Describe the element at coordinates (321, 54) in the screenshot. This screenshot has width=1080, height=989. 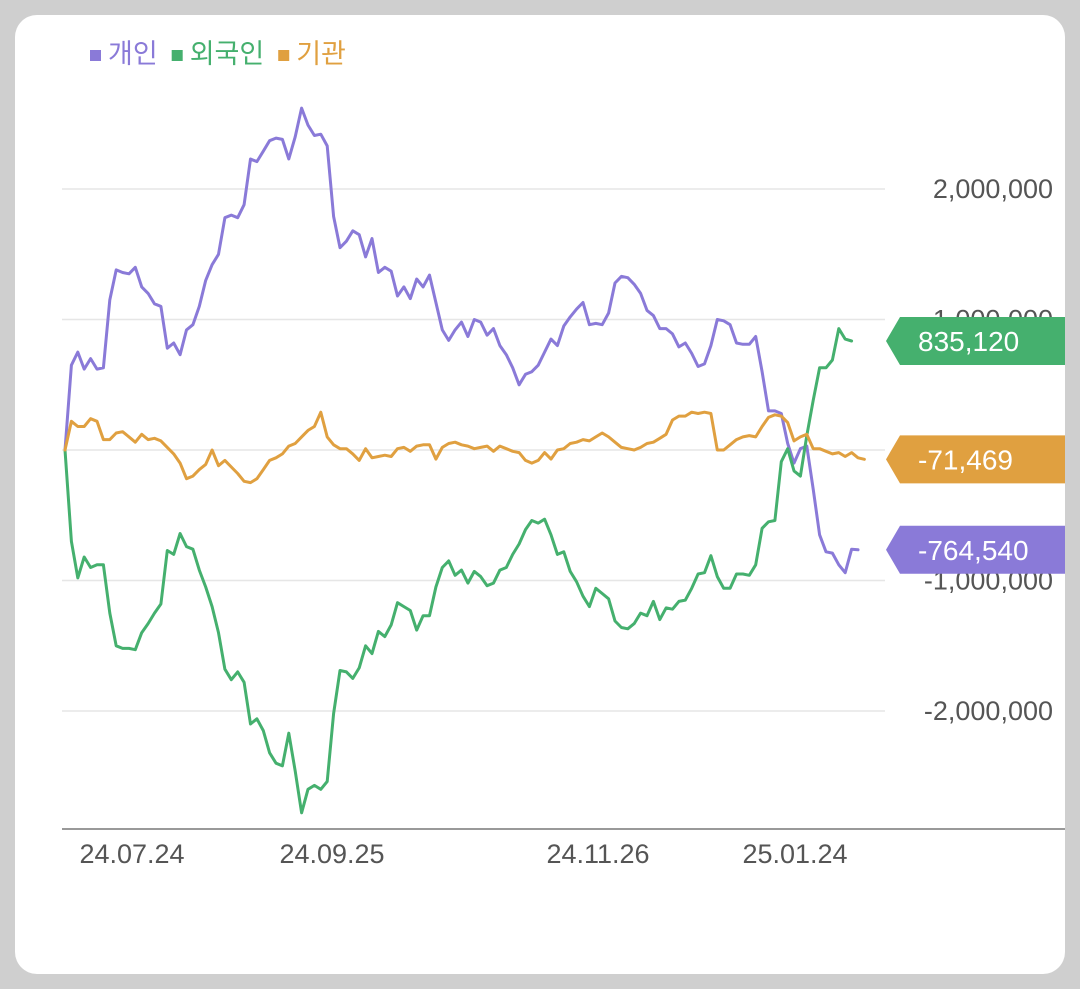
I see `legend-label: 기관` at that location.